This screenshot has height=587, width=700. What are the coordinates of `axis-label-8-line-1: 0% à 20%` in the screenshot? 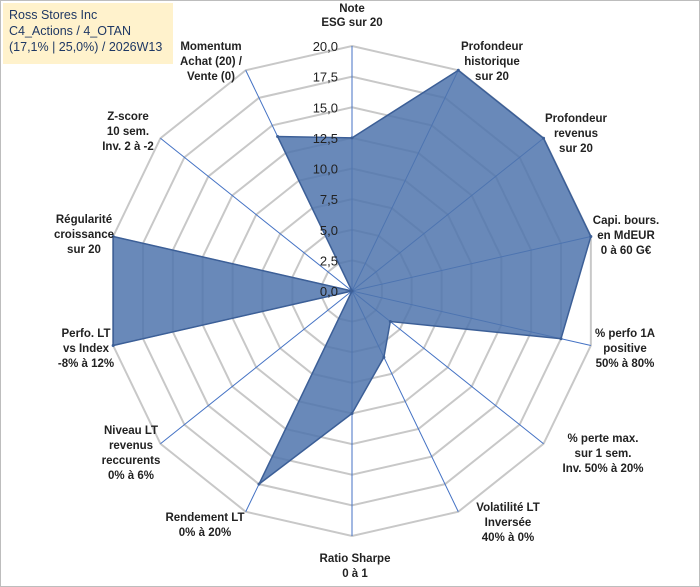 It's located at (205, 533).